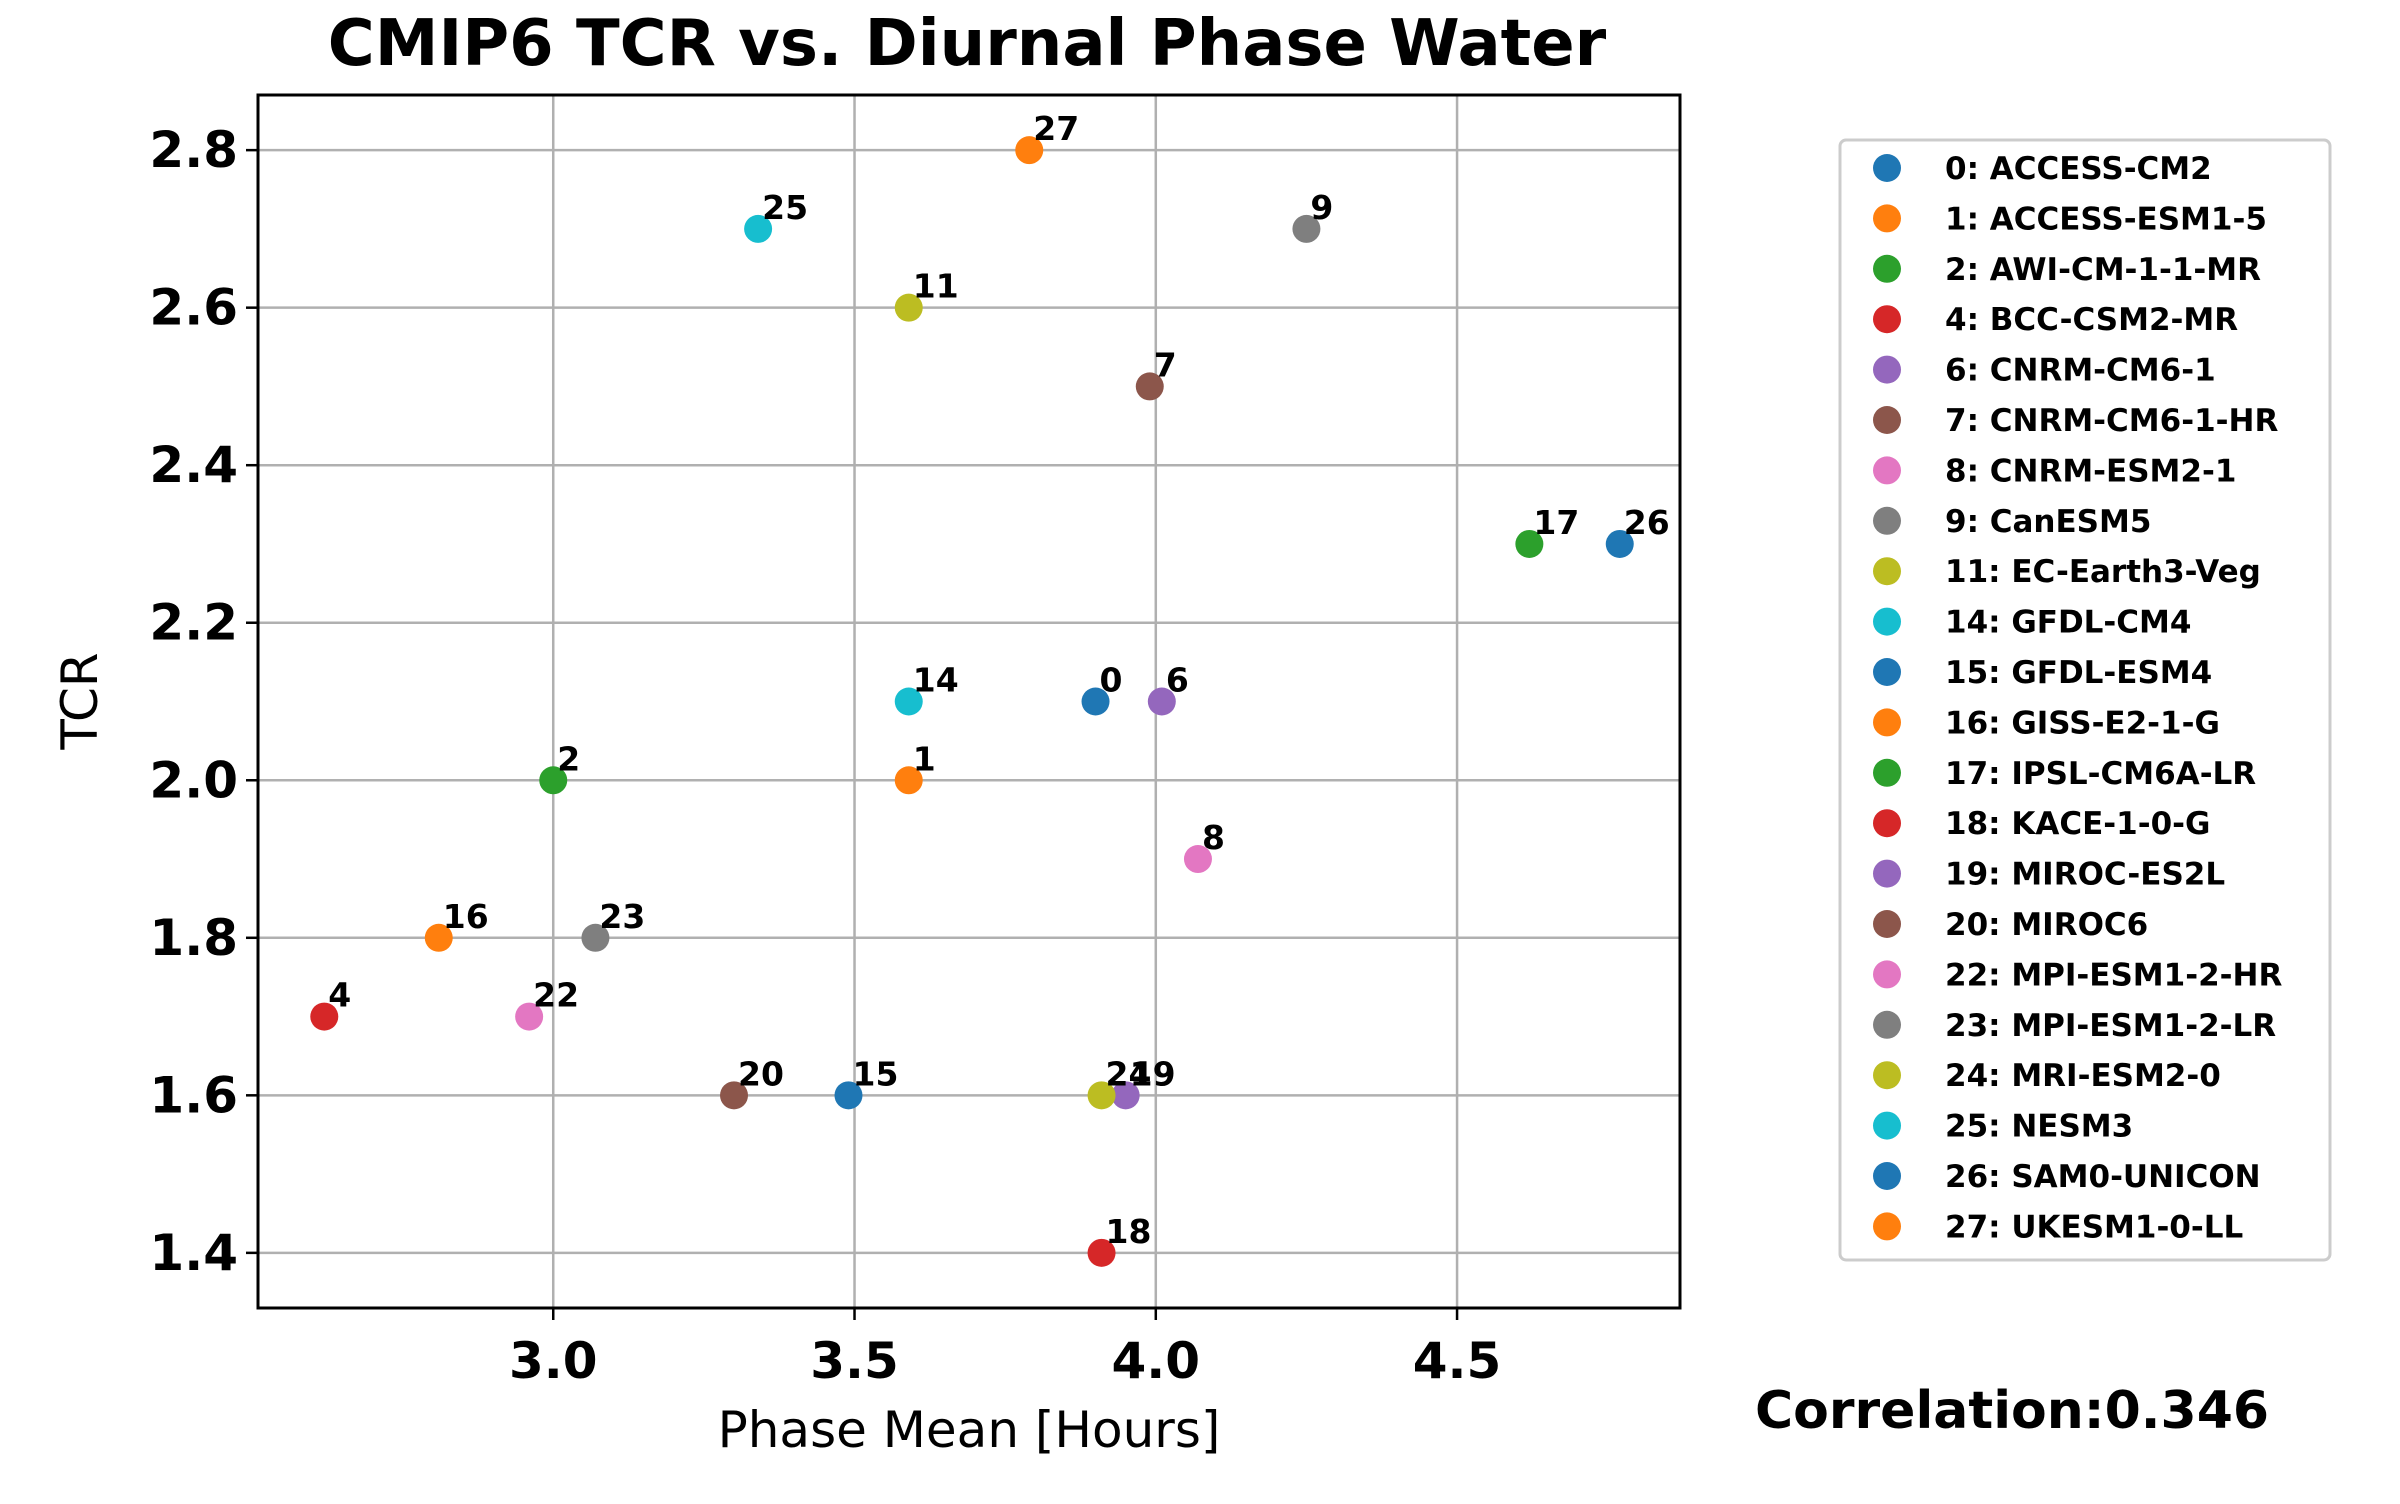 The image size is (2400, 1504). What do you see at coordinates (2103, 572) in the screenshot?
I see `legend-entry: 11: EC-Earth3-Veg` at bounding box center [2103, 572].